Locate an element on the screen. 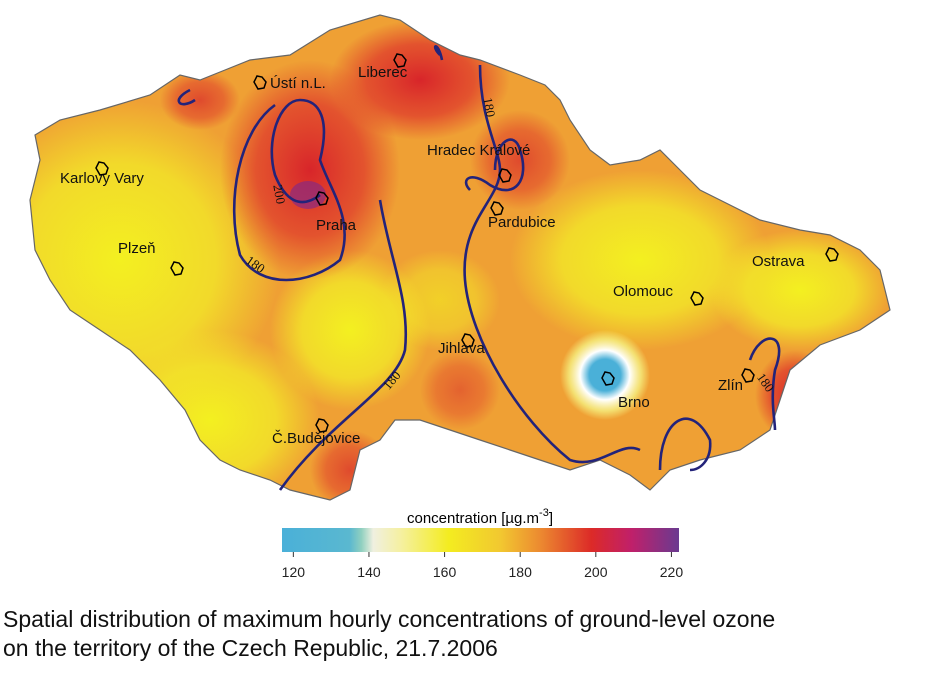 This screenshot has height=679, width=950. legend-superscript: -3 is located at coordinates (544, 513).